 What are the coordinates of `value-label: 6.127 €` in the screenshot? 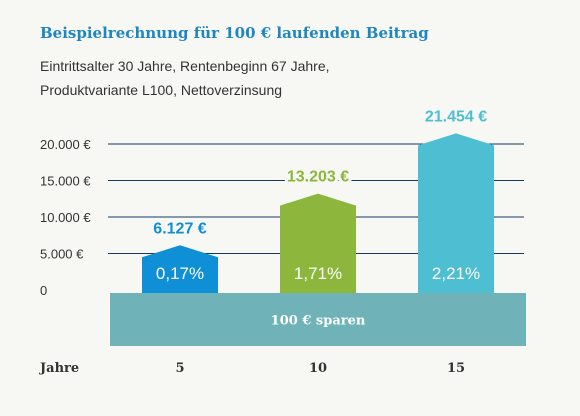 It's located at (179, 228).